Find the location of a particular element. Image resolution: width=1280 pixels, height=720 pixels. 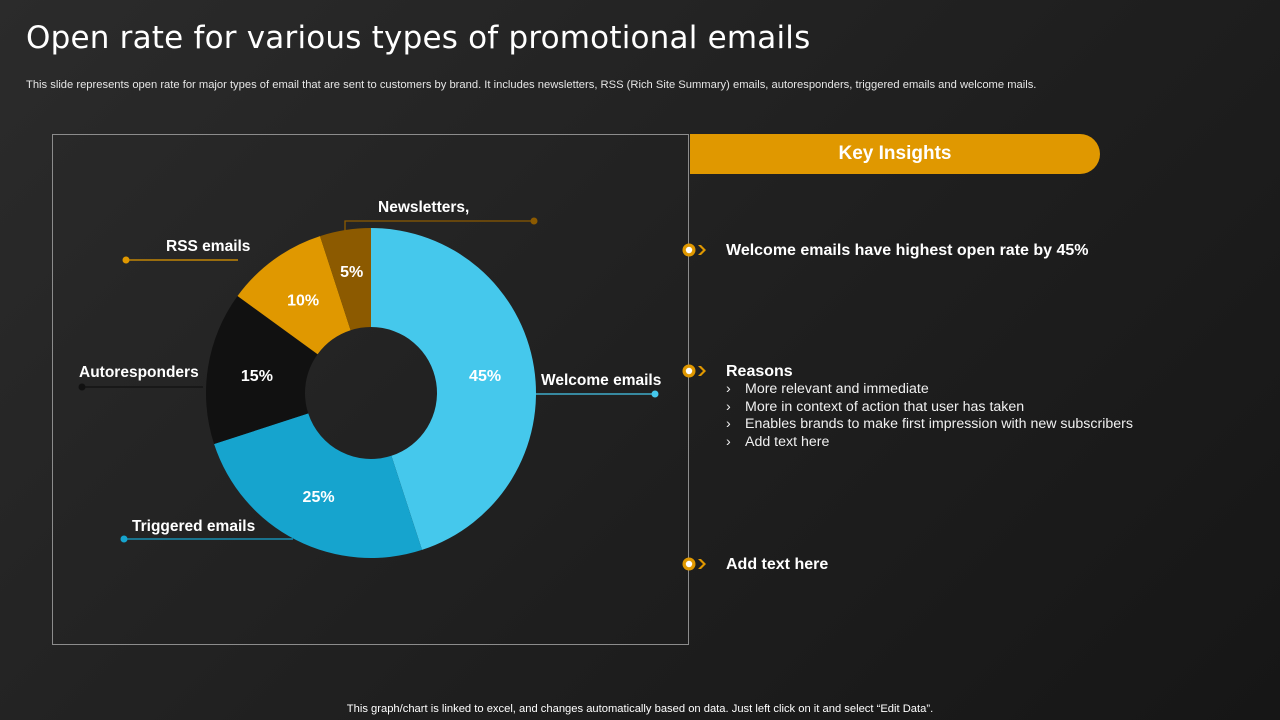

list-item: › More relevant and immediate is located at coordinates (929, 390).